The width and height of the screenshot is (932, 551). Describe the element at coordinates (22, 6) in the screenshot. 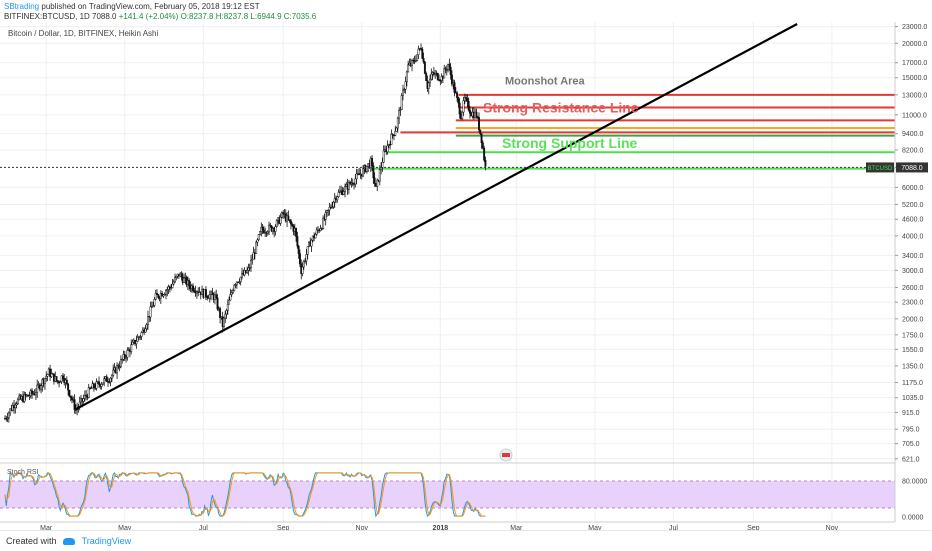

I see `author-link: SBtrading` at that location.